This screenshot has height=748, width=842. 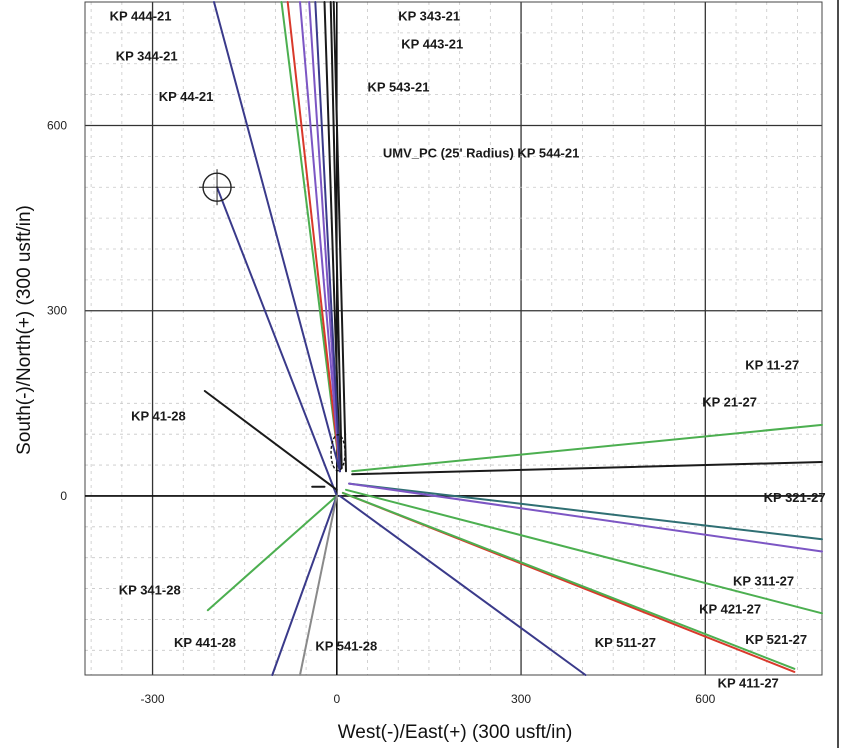 I want to click on well-label: KP 511-27, so click(x=625, y=642).